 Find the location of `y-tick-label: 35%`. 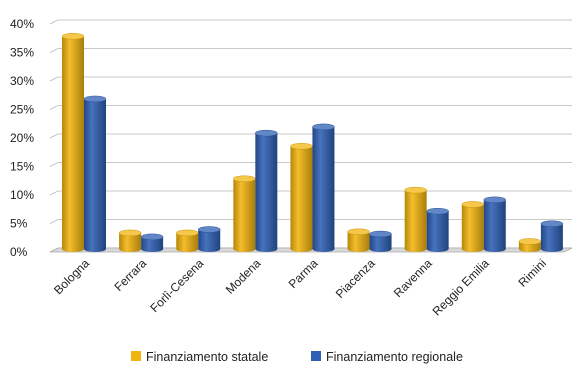

y-tick-label: 35% is located at coordinates (22, 53).